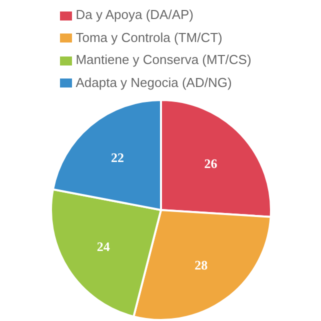 The height and width of the screenshot is (321, 321). I want to click on legend-label: Mantiene y Conserva (MT/CS), so click(164, 59).